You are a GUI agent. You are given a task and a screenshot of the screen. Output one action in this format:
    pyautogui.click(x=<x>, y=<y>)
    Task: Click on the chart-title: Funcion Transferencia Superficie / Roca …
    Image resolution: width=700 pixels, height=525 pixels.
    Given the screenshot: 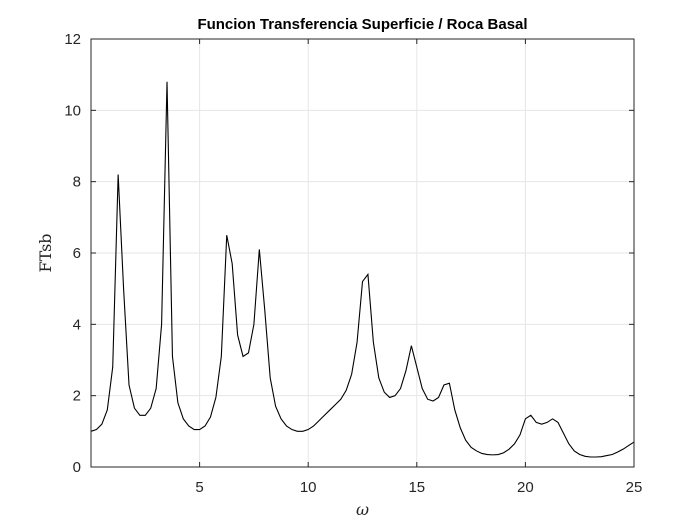 What is the action you would take?
    pyautogui.click(x=362, y=24)
    